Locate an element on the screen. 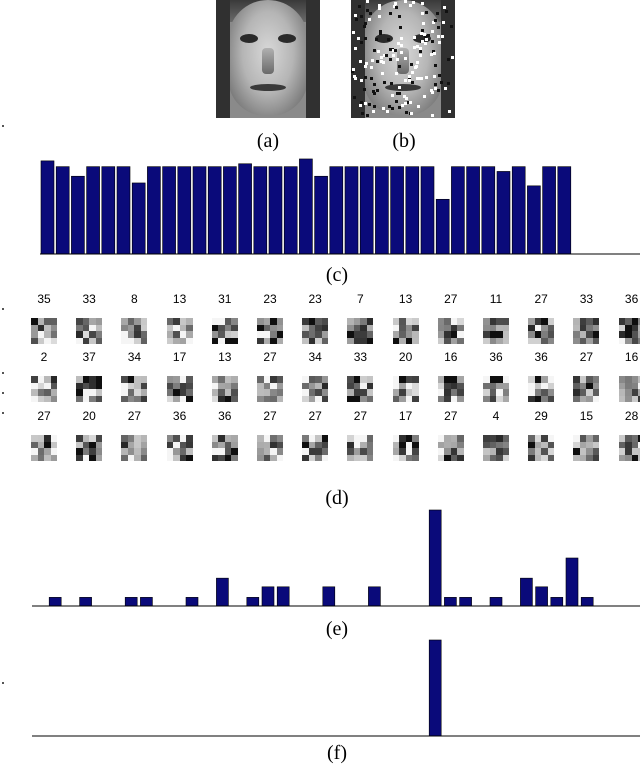  patch-label: 11 is located at coordinates (496, 299).